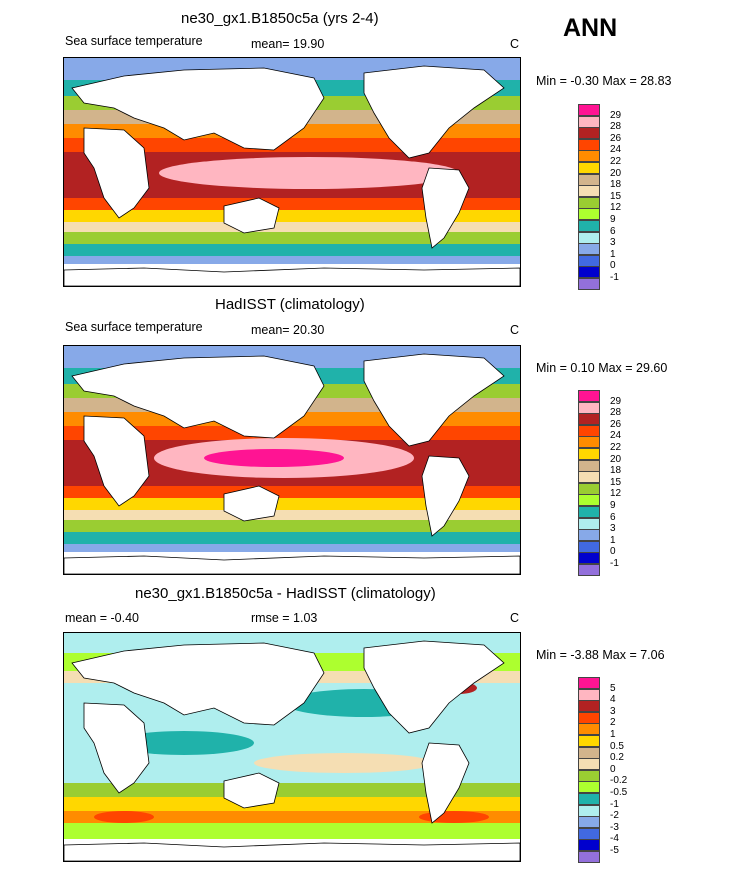  What do you see at coordinates (454, 817) in the screenshot?
I see `p3-southern-hot2` at bounding box center [454, 817].